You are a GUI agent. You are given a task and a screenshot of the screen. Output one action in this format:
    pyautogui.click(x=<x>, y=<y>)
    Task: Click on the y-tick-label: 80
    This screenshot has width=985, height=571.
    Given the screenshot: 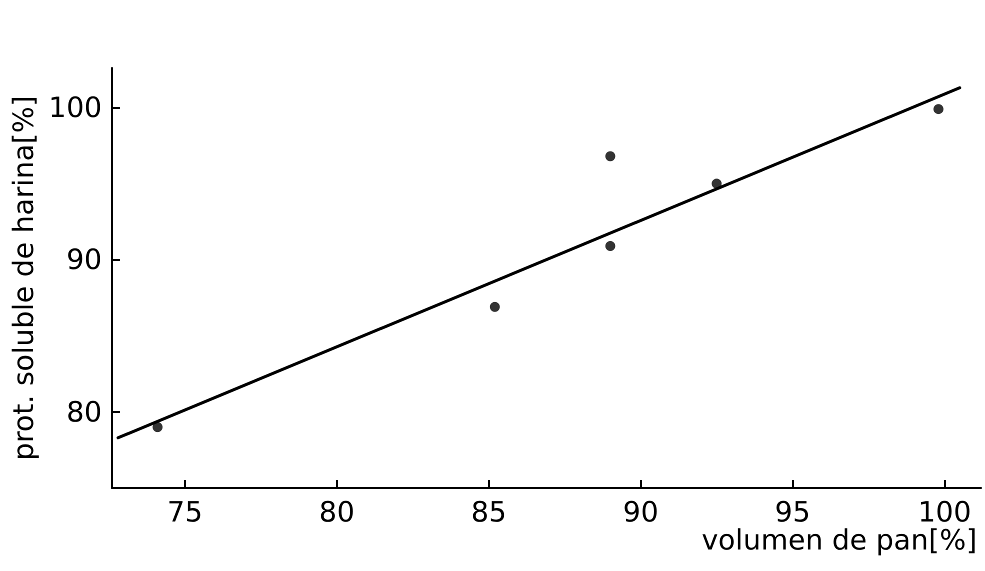 What is the action you would take?
    pyautogui.click(x=84, y=411)
    